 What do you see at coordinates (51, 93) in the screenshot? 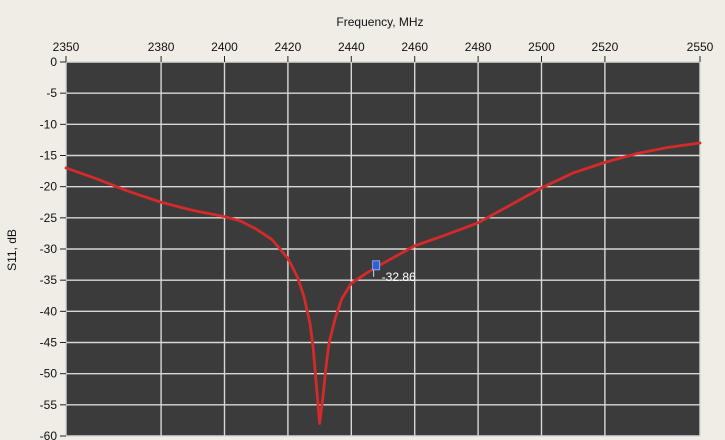
I see `y-tick-label: -5` at bounding box center [51, 93].